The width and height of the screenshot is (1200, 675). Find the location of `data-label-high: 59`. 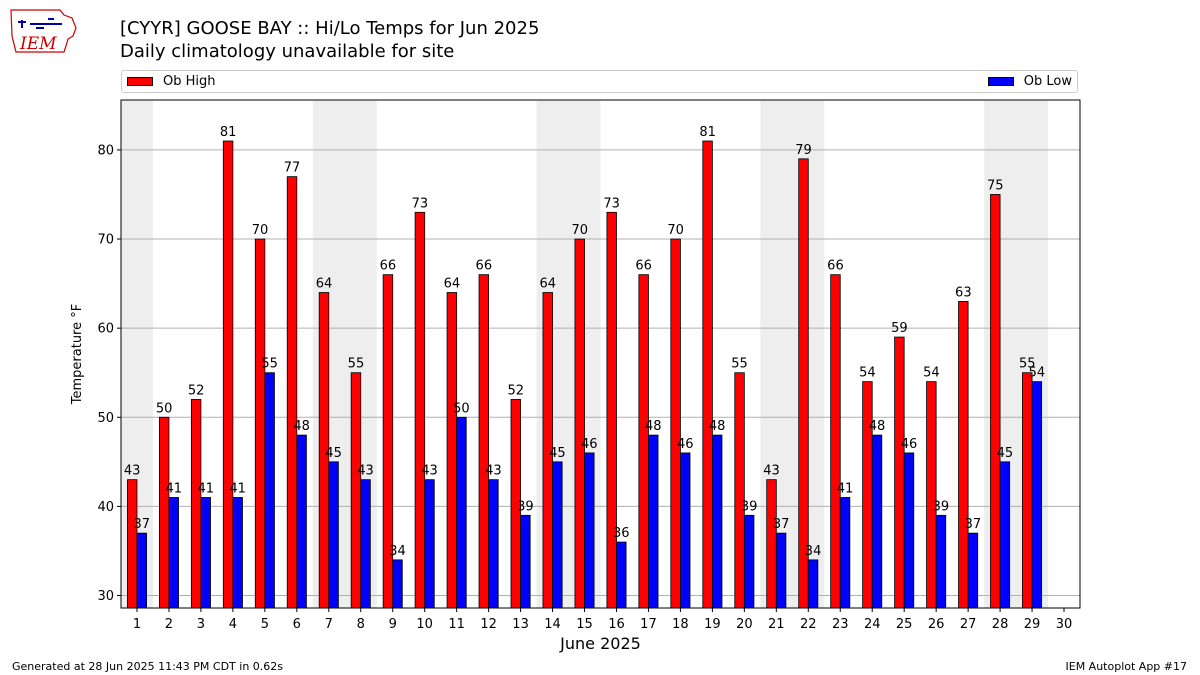

data-label-high: 59 is located at coordinates (899, 328).